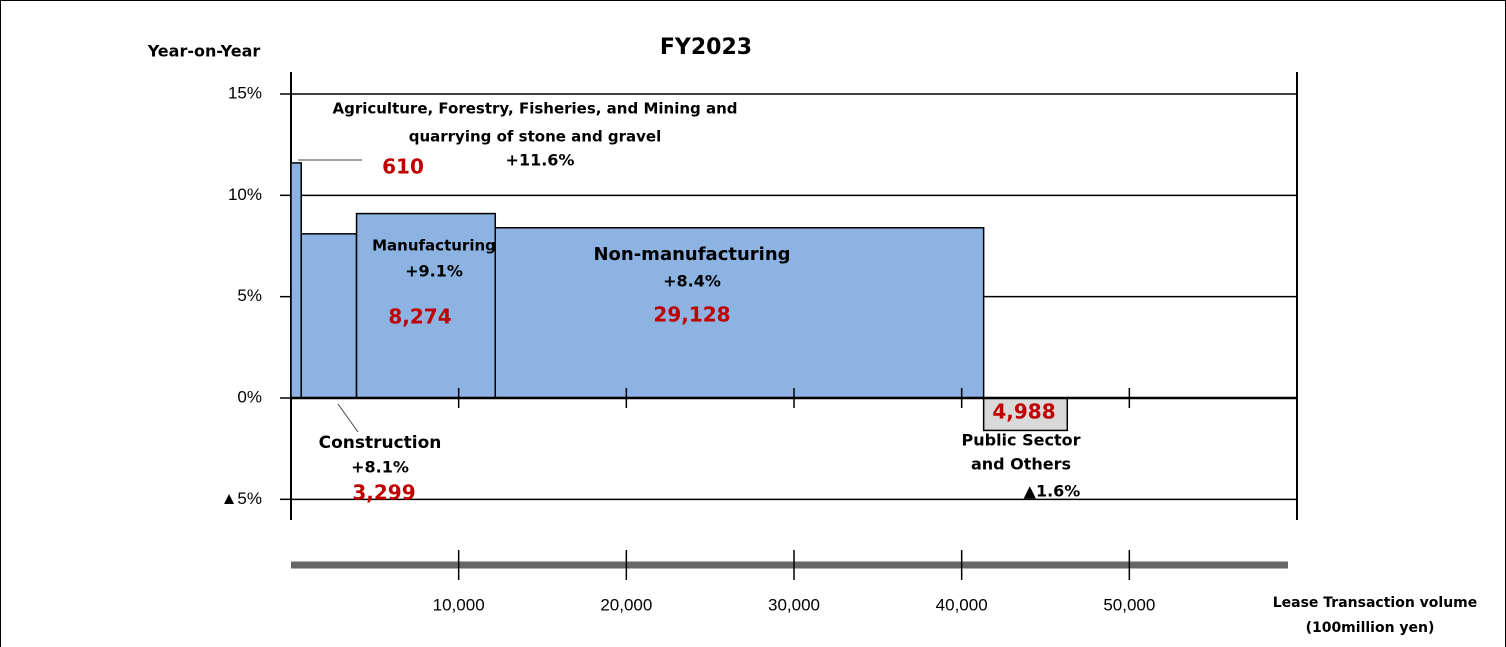  I want to click on y-tick-label: 15%, so click(245, 92).